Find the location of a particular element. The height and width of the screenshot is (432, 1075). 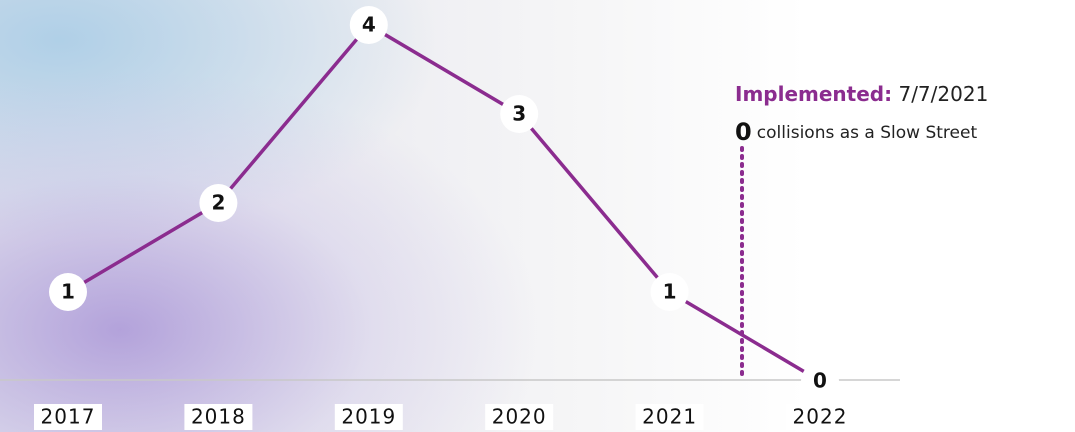

point-label: 0 is located at coordinates (820, 381).